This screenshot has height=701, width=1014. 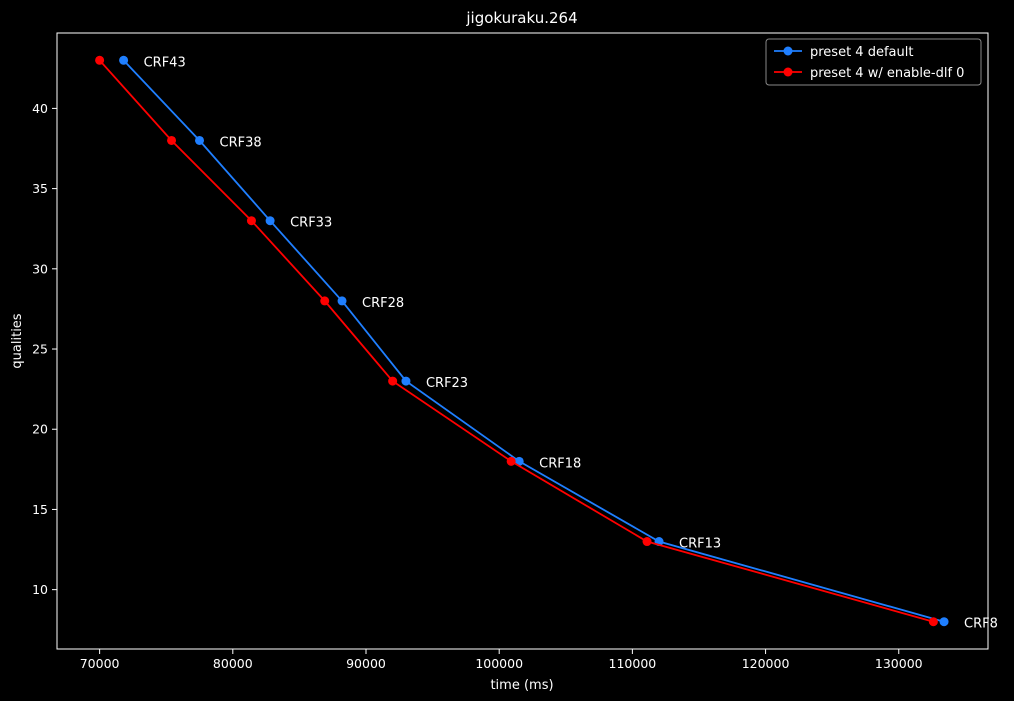 I want to click on y-tick-label: 20, so click(x=40, y=429).